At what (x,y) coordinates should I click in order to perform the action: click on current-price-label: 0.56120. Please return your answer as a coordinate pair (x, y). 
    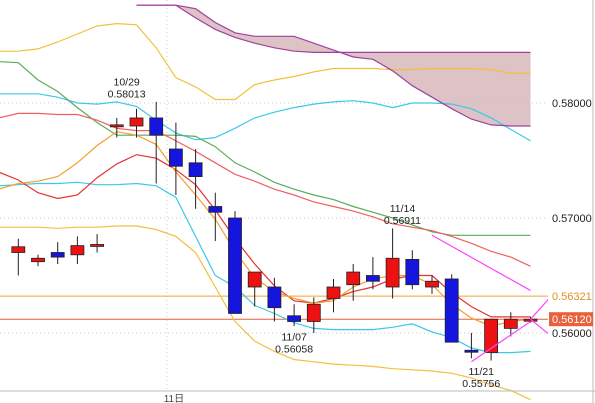
    Looking at the image, I should click on (572, 320).